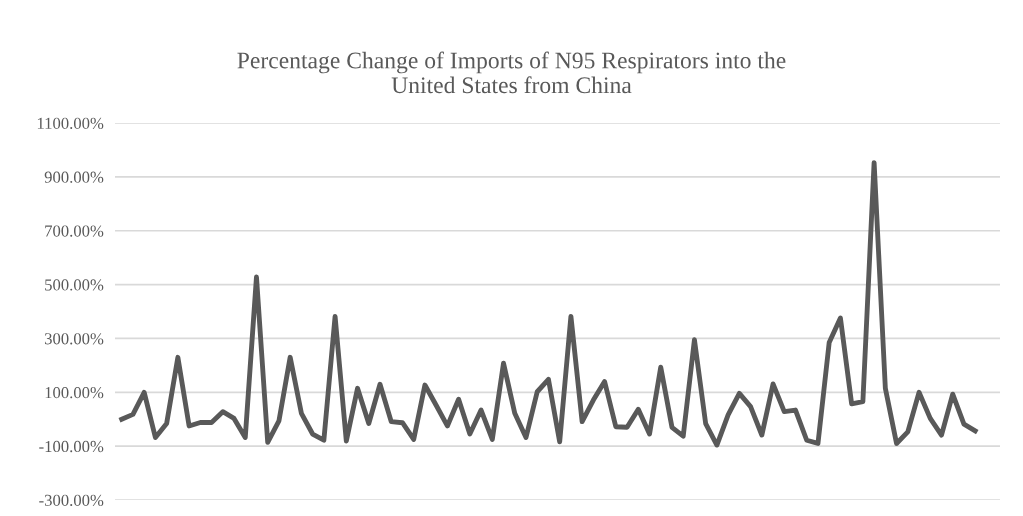 The width and height of the screenshot is (1023, 516). Describe the element at coordinates (511, 72) in the screenshot. I see `chart-title: Percentage Change of Imports of N95 Respirators into the United States from China` at that location.